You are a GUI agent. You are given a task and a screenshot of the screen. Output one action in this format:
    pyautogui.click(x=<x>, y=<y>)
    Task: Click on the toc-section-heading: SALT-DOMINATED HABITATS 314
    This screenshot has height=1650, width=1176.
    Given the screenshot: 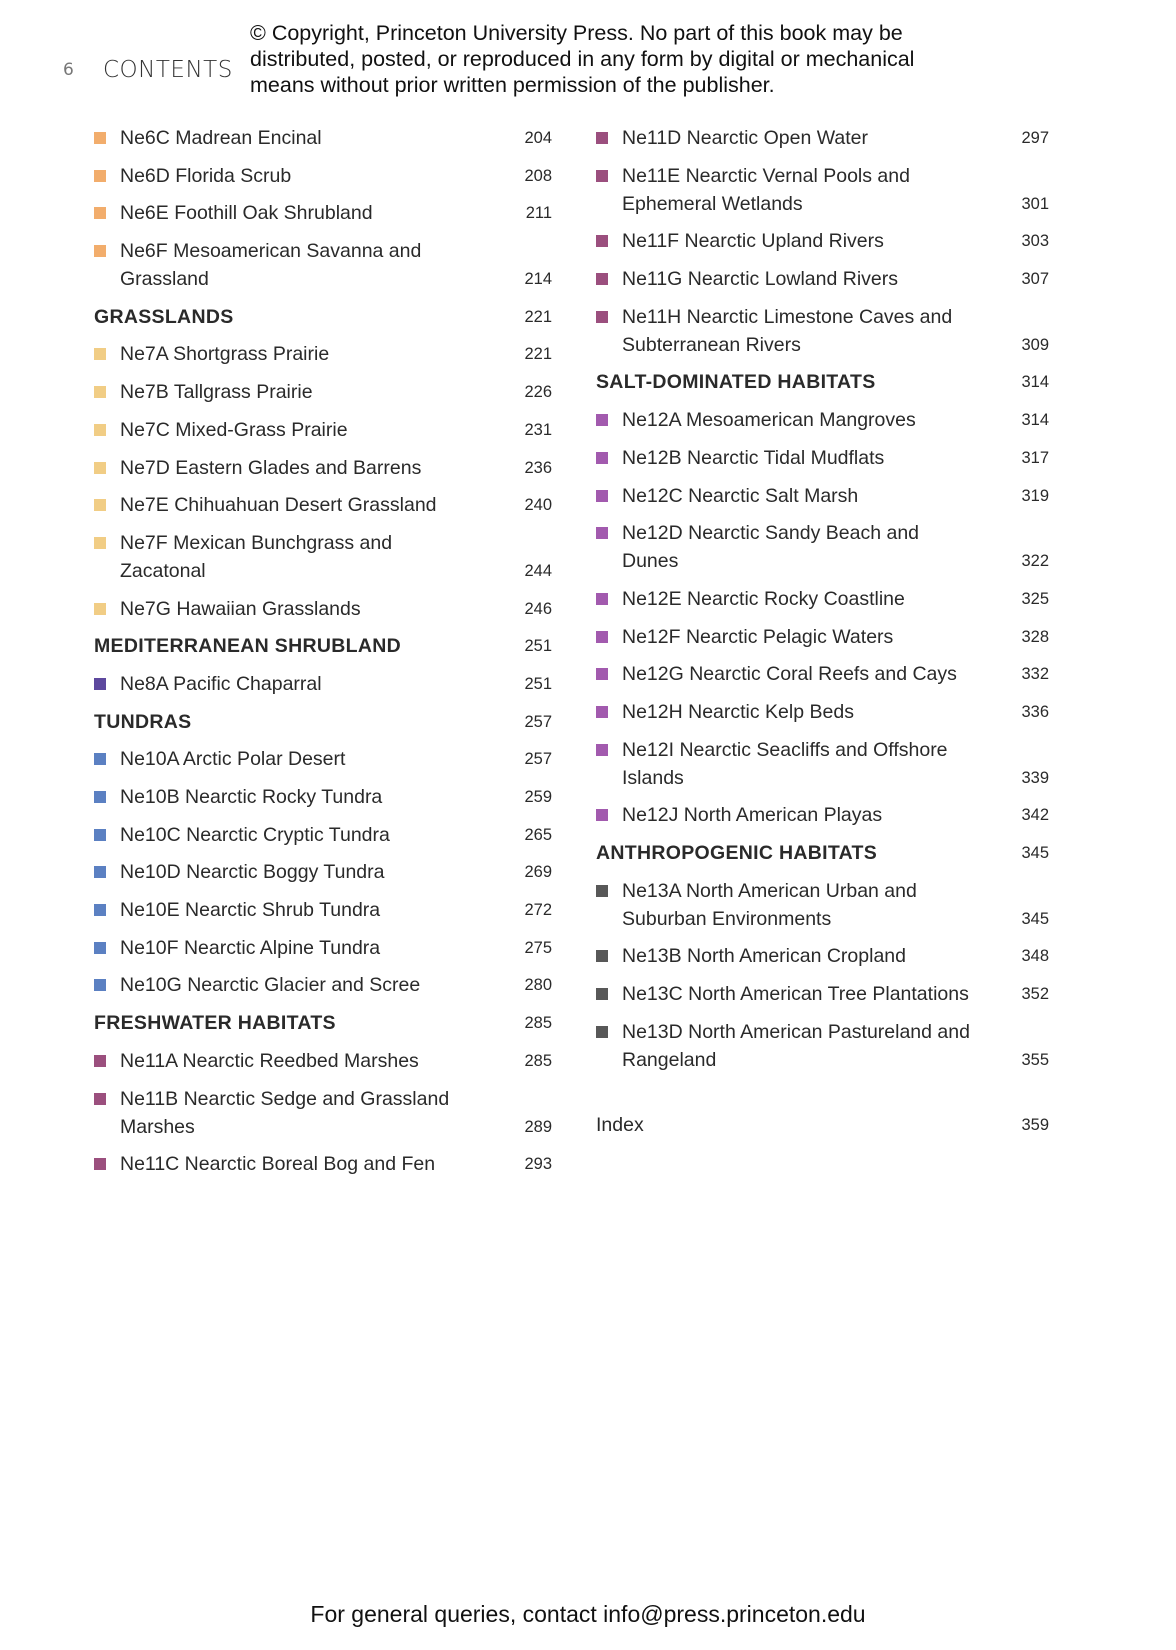 What is the action you would take?
    pyautogui.click(x=822, y=382)
    